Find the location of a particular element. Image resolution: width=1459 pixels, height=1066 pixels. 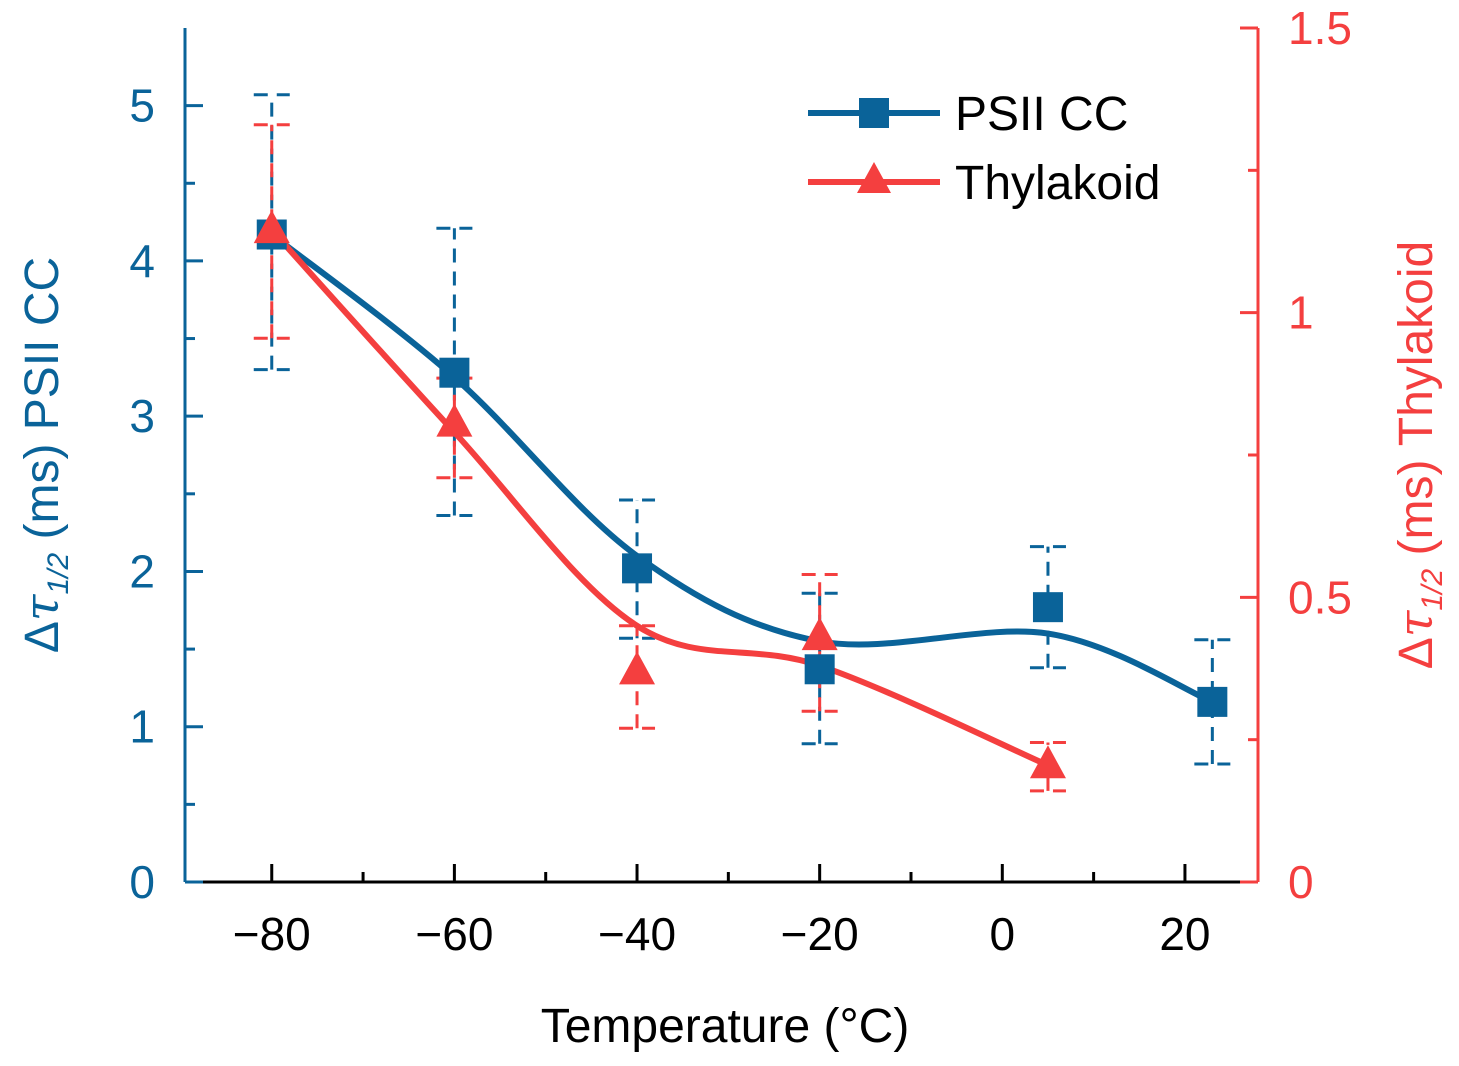

x-tick-label: −40 is located at coordinates (637, 934).